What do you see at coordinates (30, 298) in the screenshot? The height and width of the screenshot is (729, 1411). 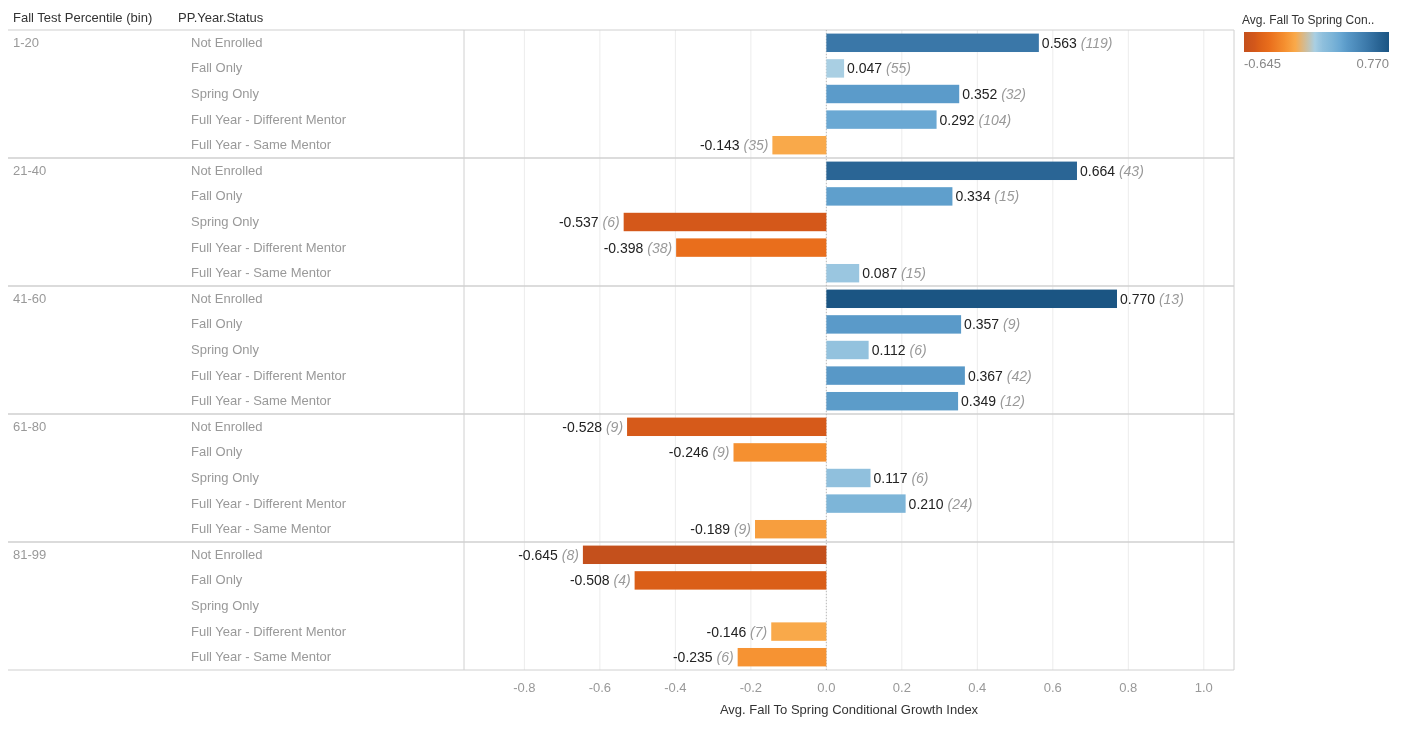 I see `text: 41-60` at bounding box center [30, 298].